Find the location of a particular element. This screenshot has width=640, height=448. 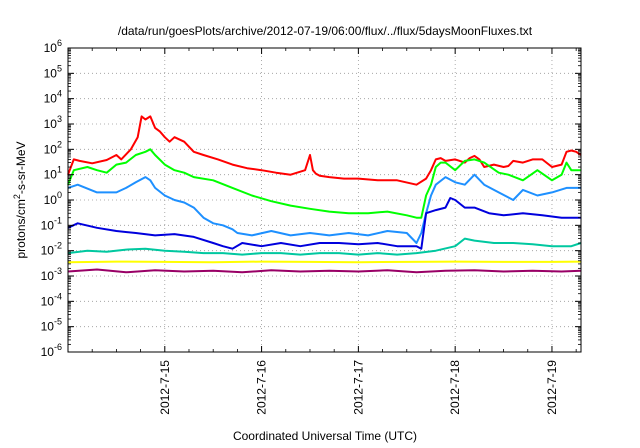

y-tick-label: 10⁵ is located at coordinates (53, 71).